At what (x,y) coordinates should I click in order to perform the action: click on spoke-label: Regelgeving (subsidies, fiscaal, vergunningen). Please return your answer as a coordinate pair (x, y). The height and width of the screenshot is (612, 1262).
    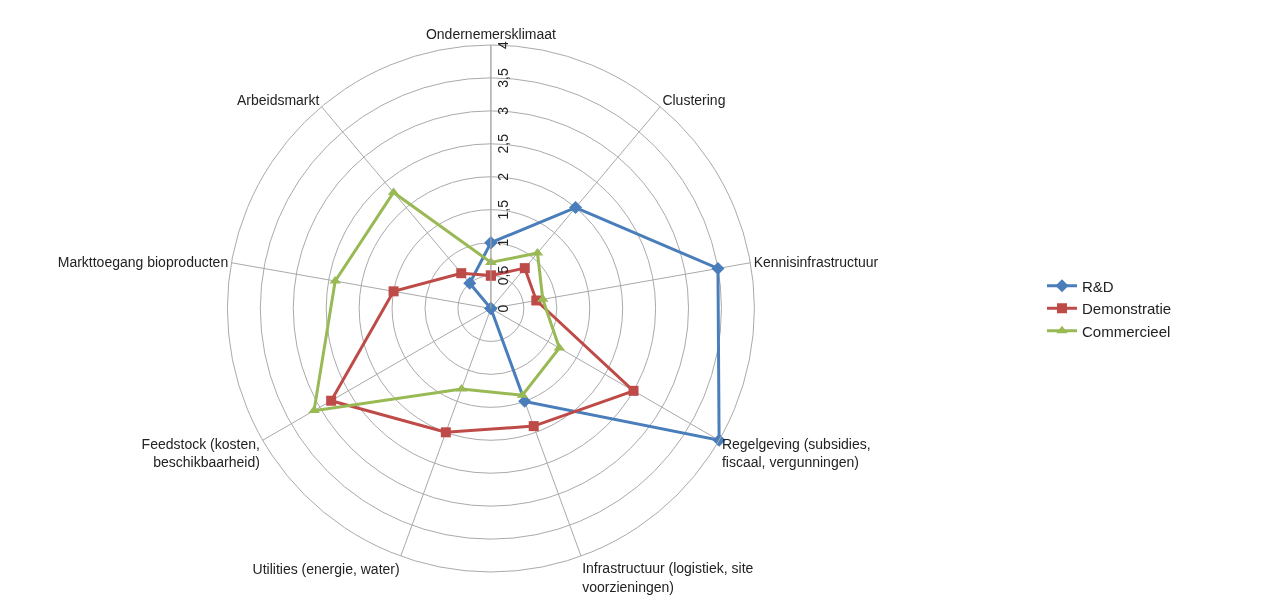
    Looking at the image, I should click on (796, 452).